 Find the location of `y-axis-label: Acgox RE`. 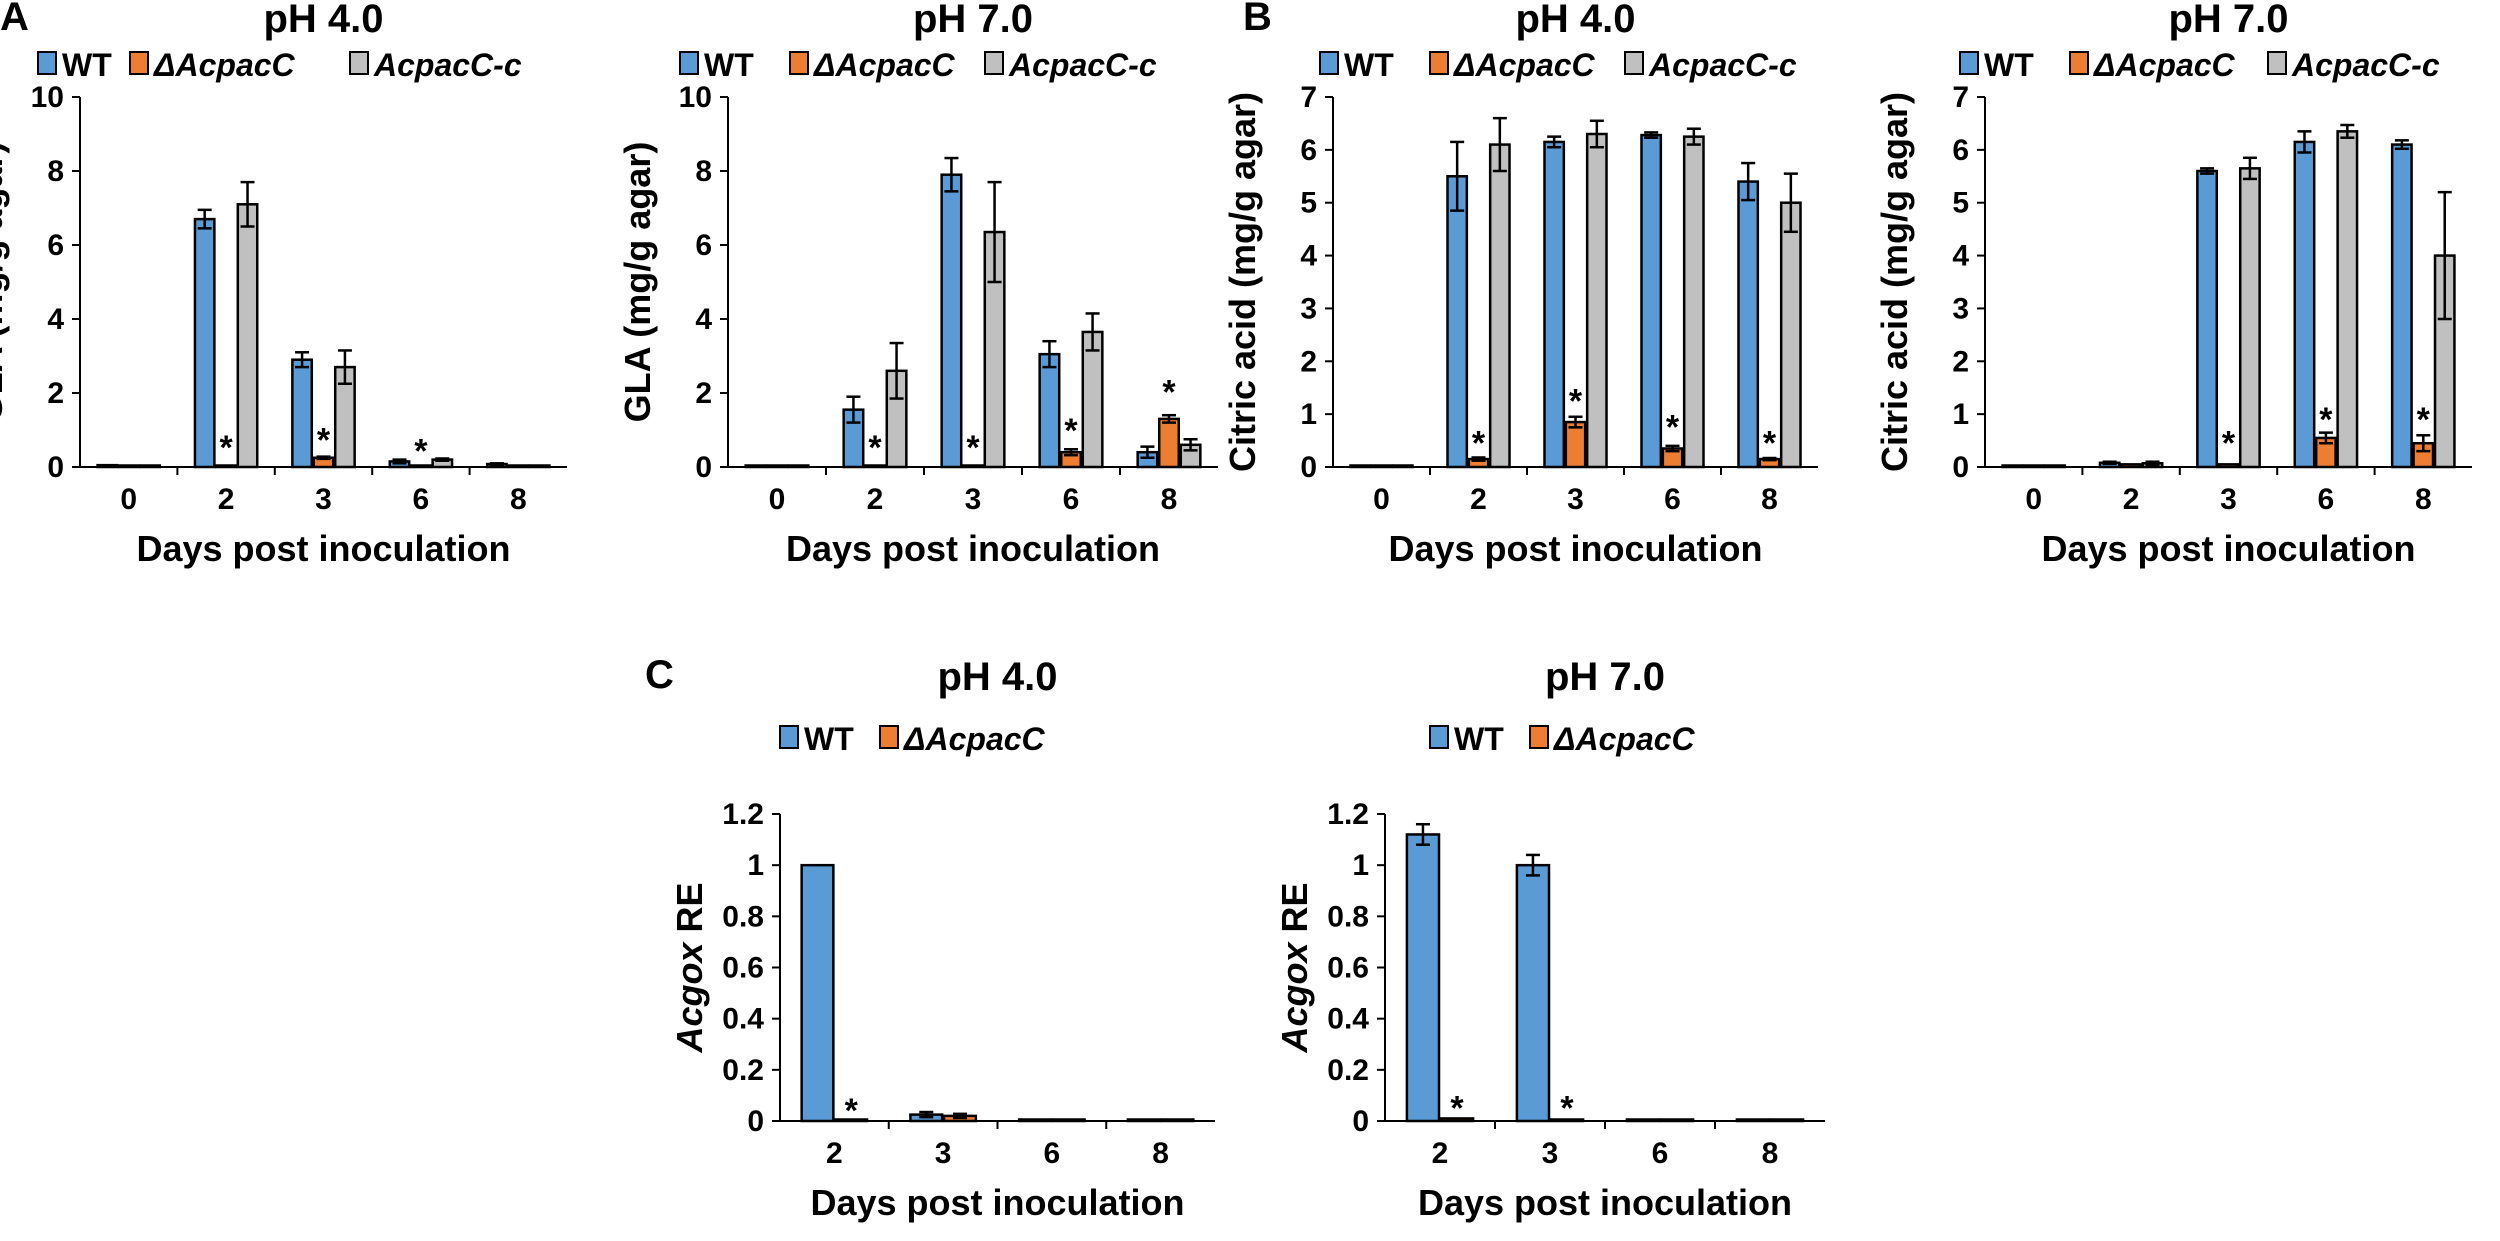

y-axis-label: Acgox RE is located at coordinates (689, 967).